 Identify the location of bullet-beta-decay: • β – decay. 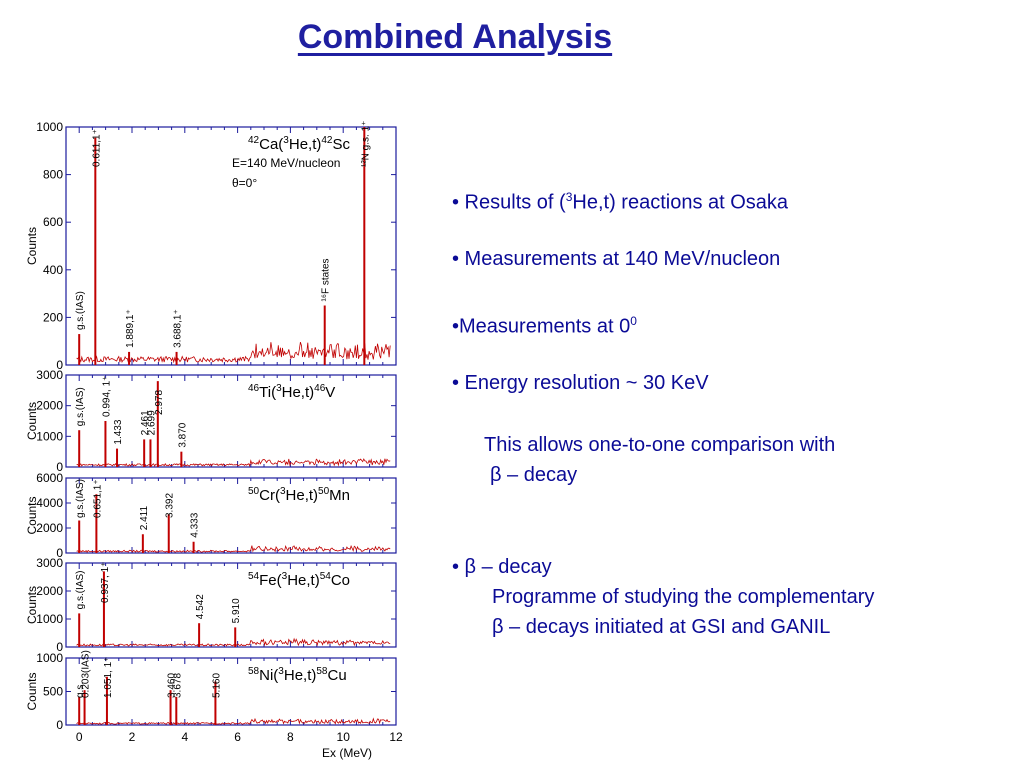
(502, 567).